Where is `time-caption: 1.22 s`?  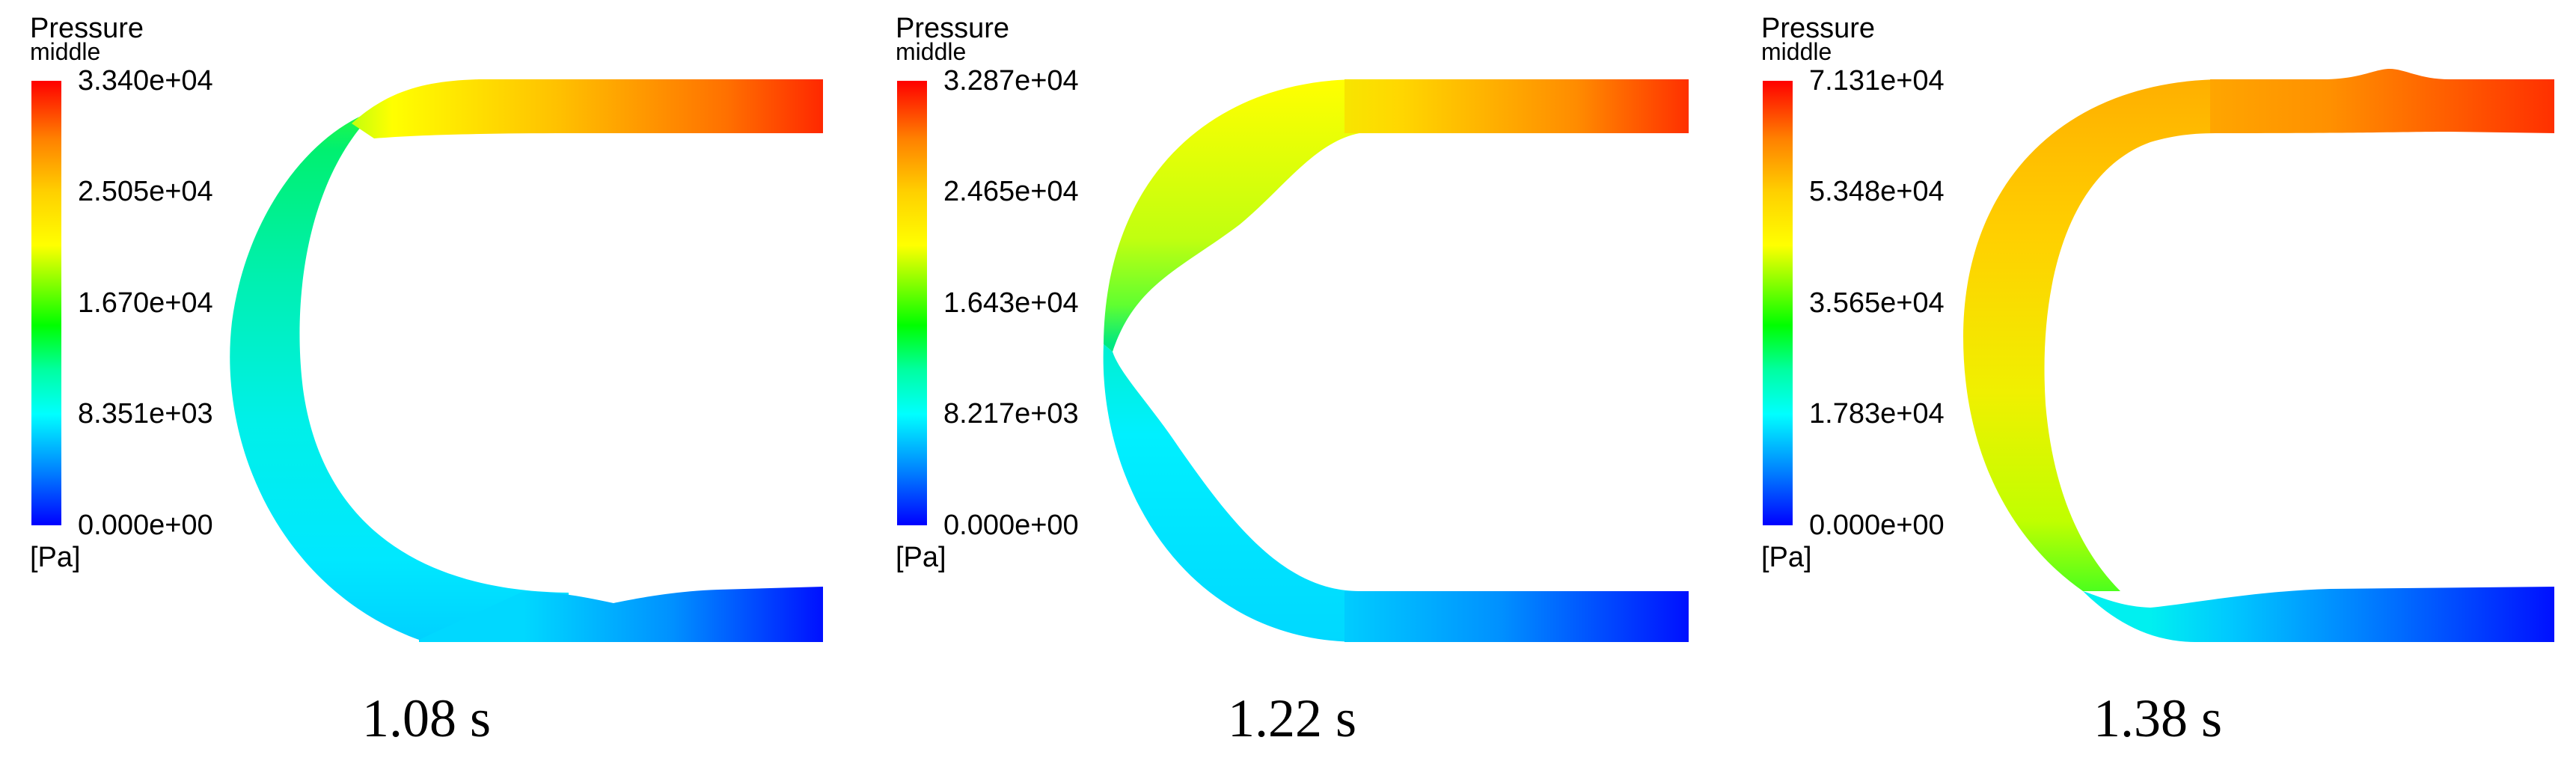
time-caption: 1.22 s is located at coordinates (1292, 718).